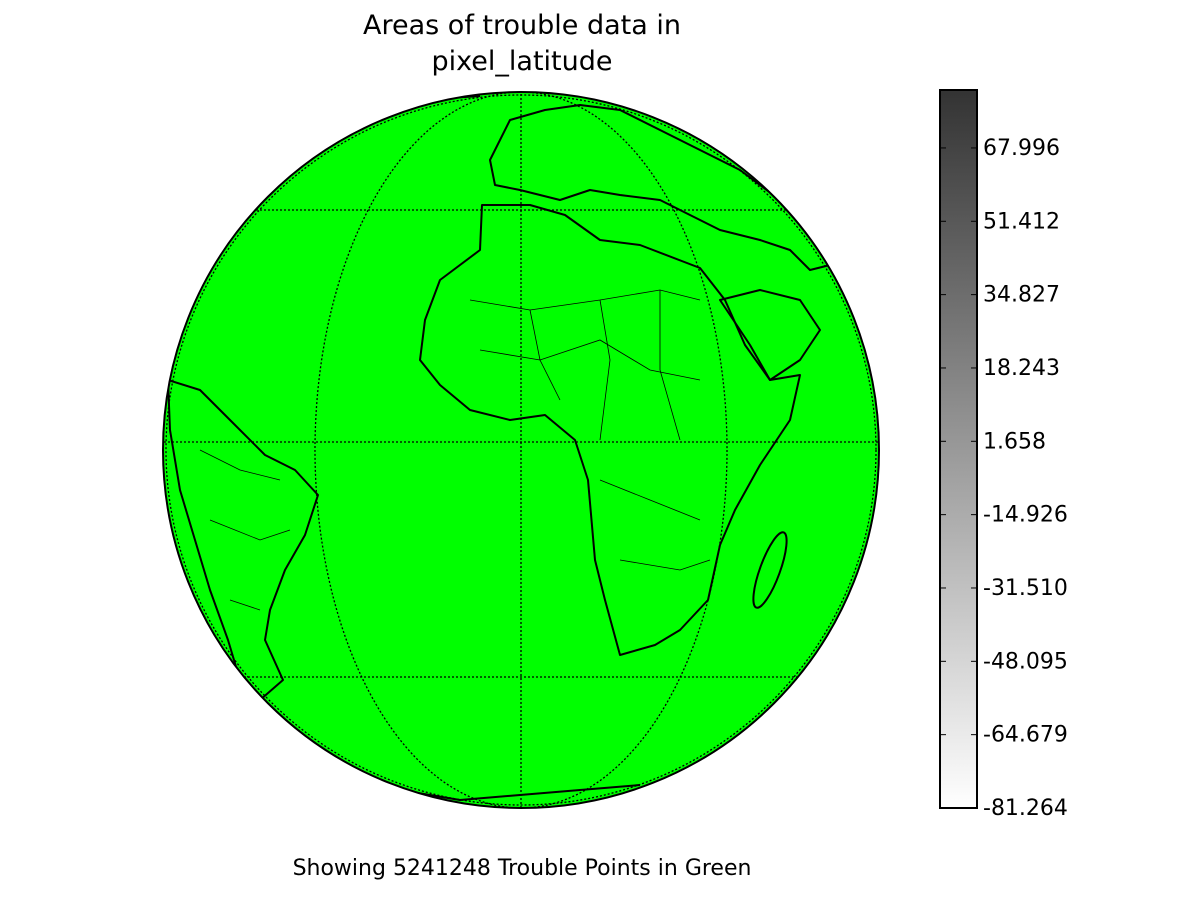  What do you see at coordinates (1021, 295) in the screenshot?
I see `colorbar-tick-label: 34.827` at bounding box center [1021, 295].